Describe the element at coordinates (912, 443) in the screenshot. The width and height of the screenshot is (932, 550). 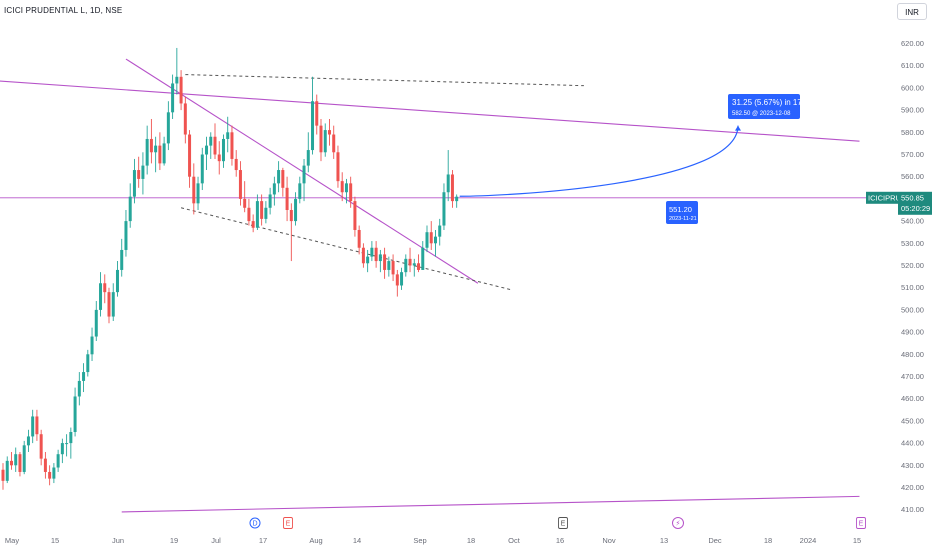
I see `price-tick: 440.00` at that location.